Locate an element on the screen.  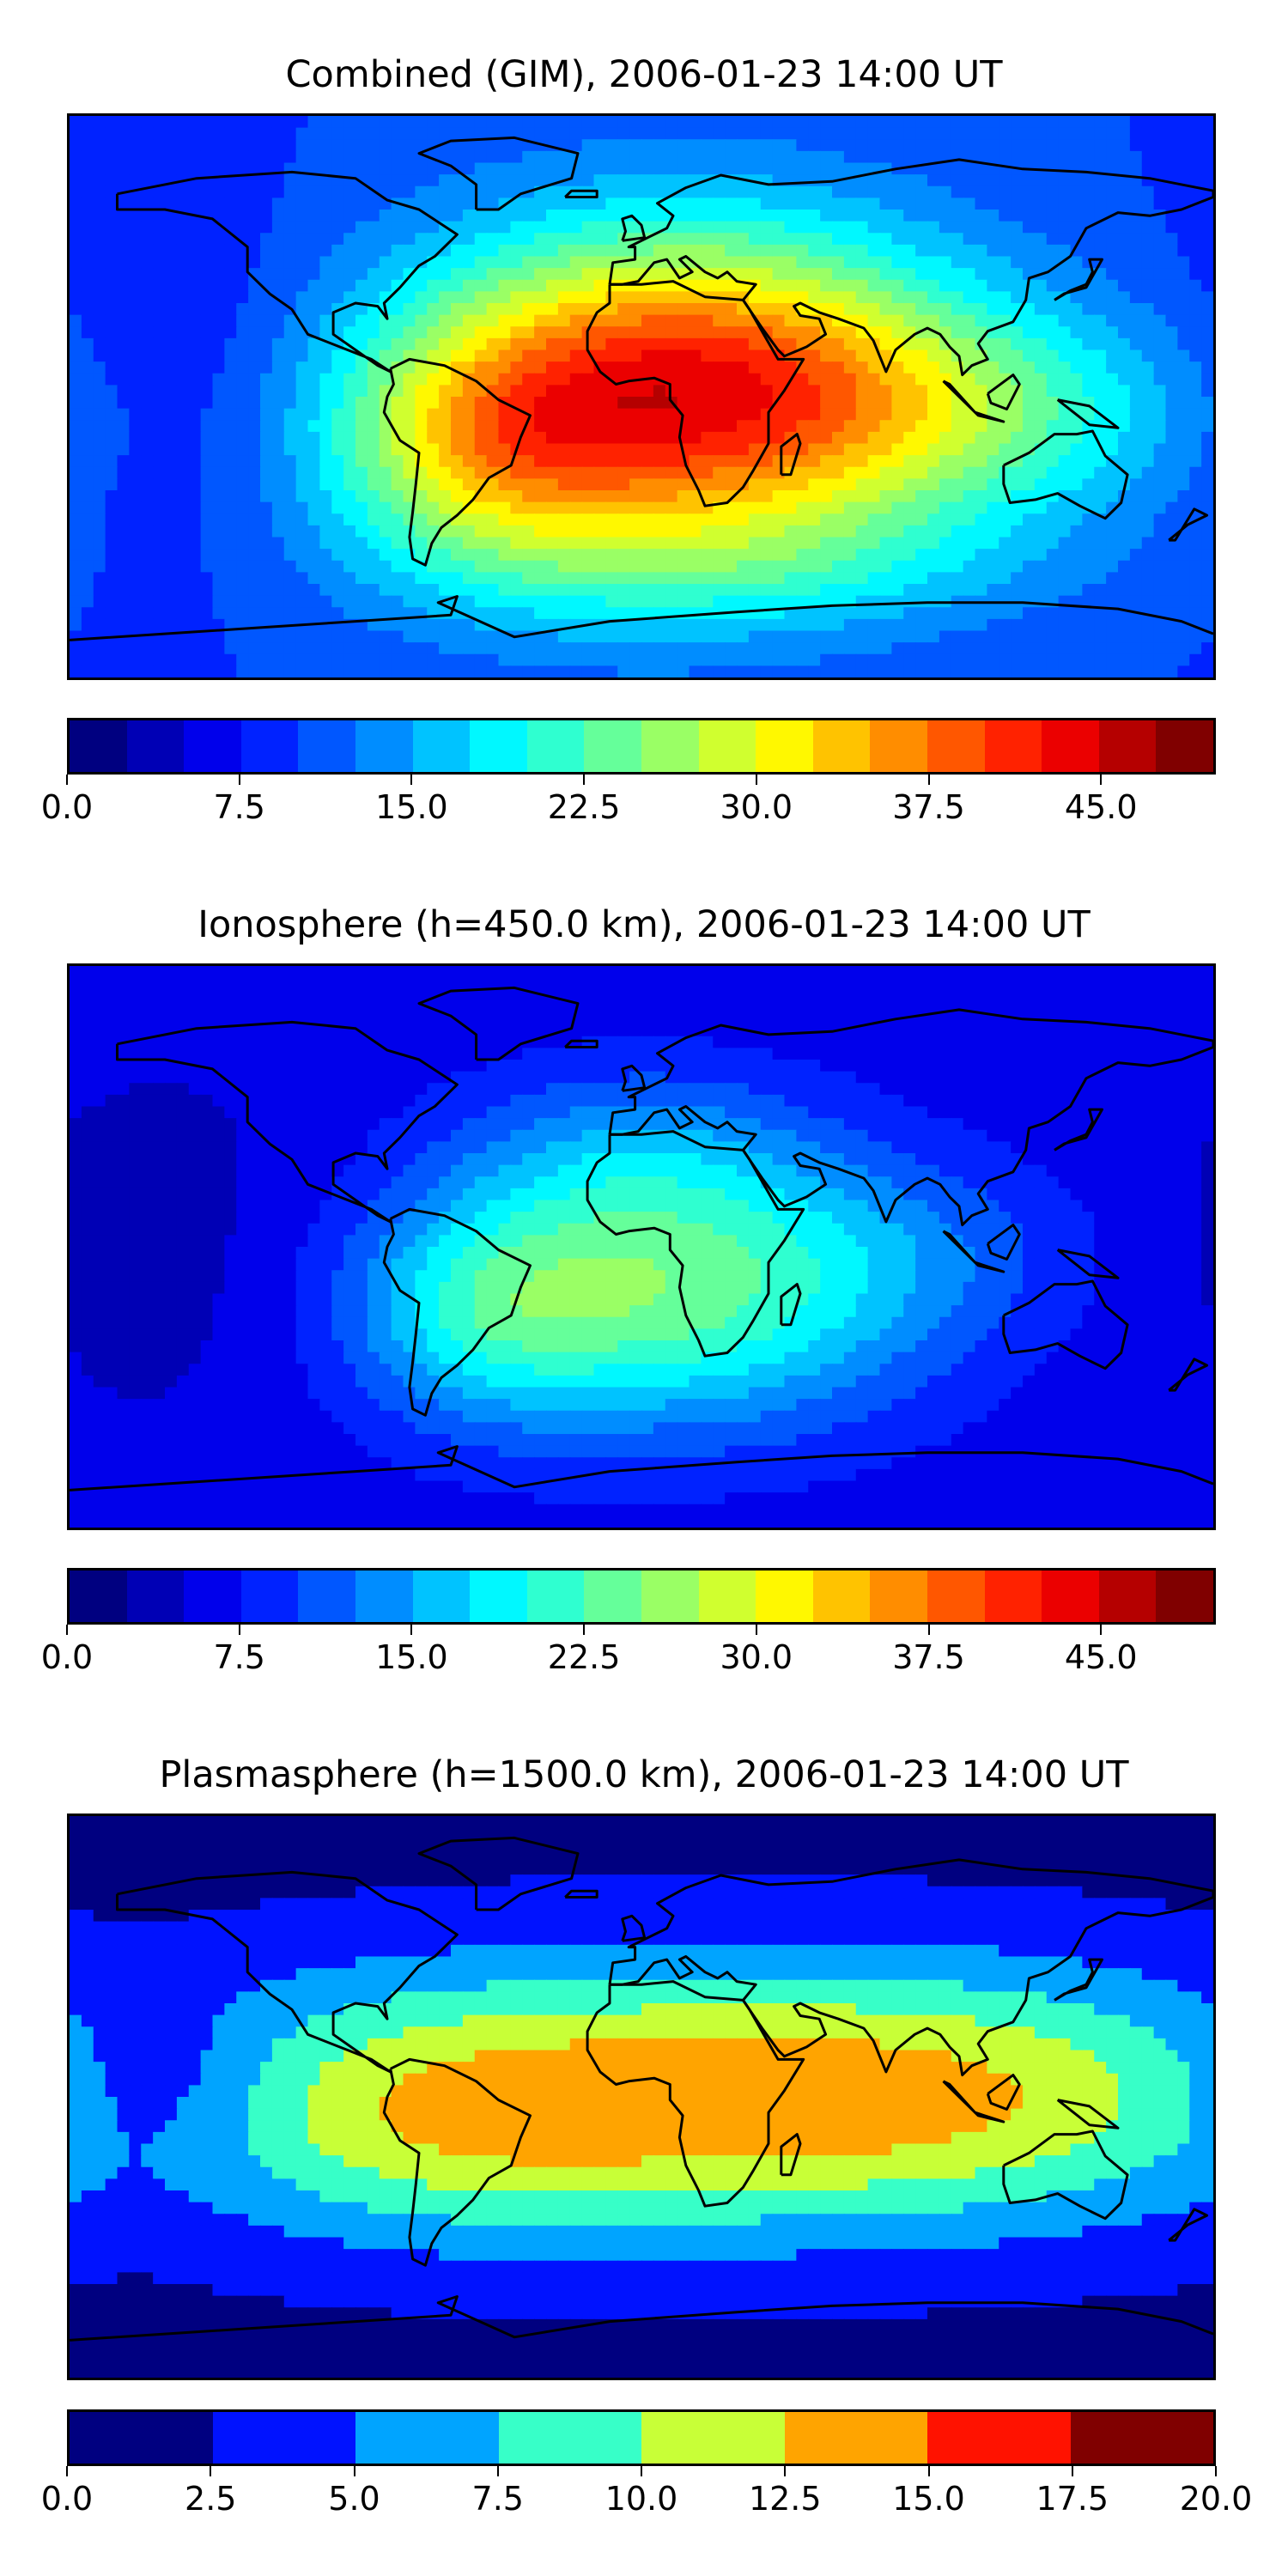
colorbar-tick-label: 17.5 is located at coordinates (1072, 2499).